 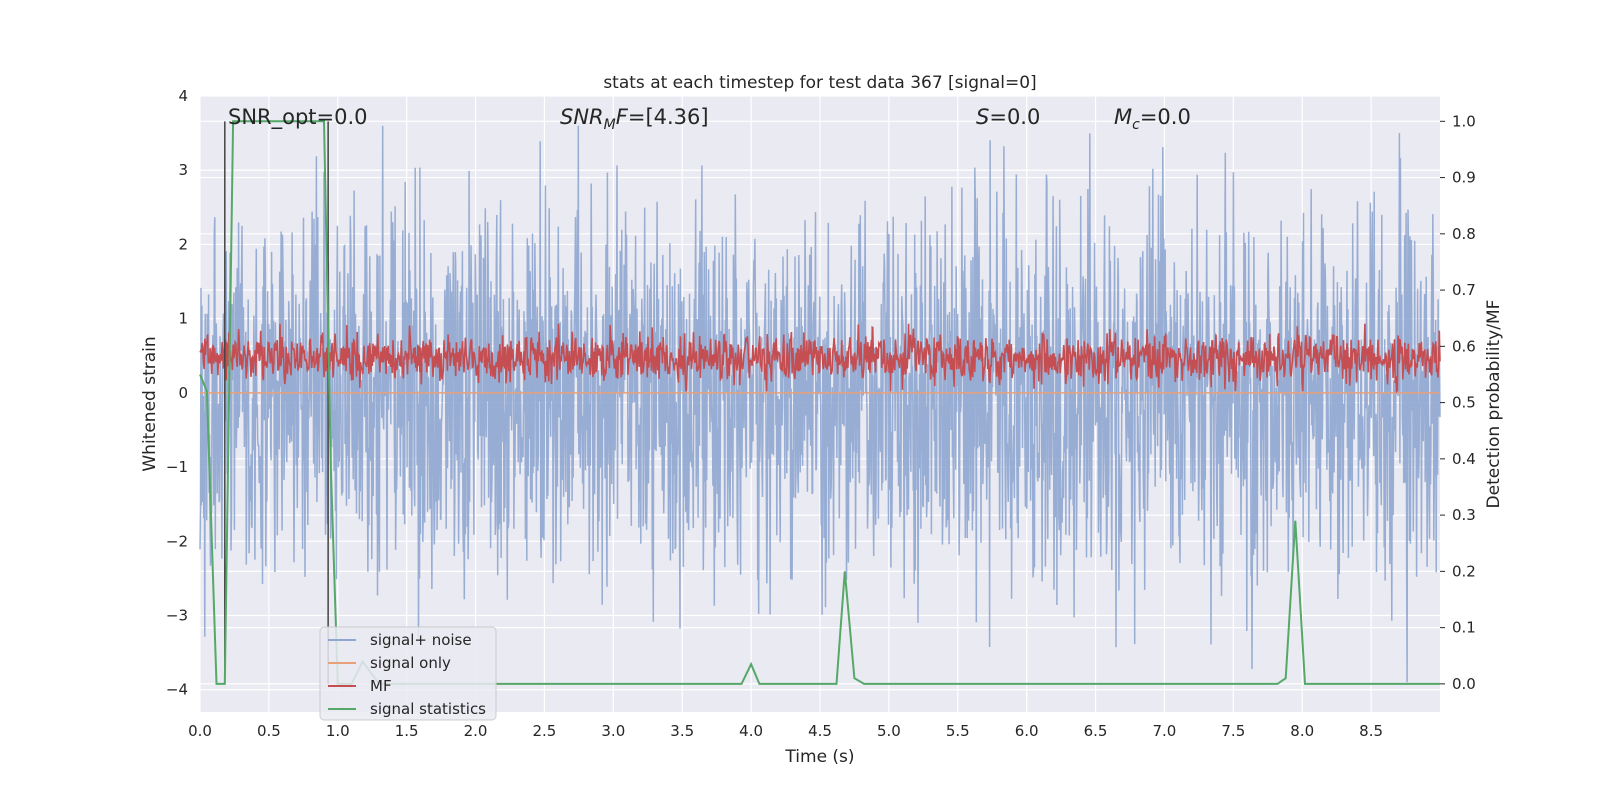 What do you see at coordinates (269, 731) in the screenshot?
I see `x-tick-label-1: 0.5` at bounding box center [269, 731].